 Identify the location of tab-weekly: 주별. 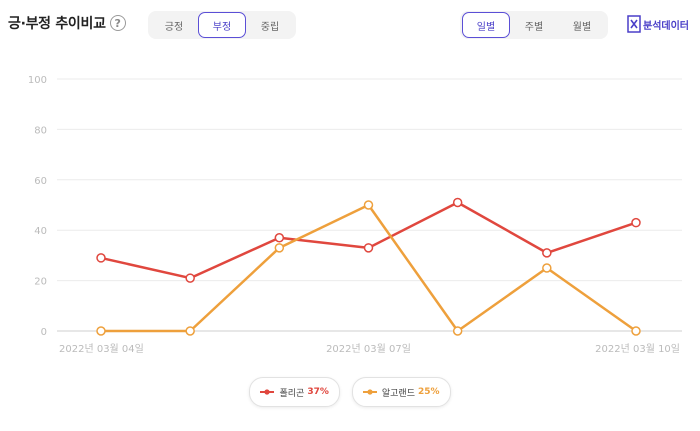
(534, 27).